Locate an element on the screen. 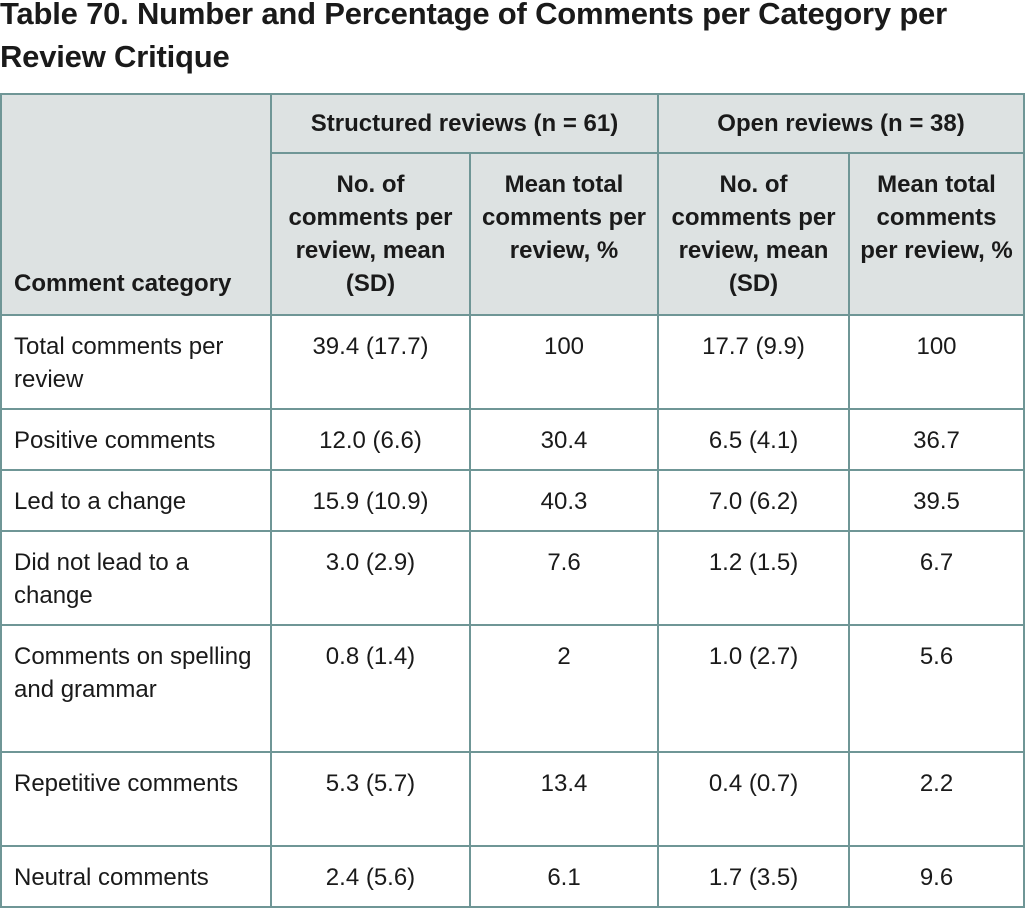 The image size is (1025, 911). structured-mean-cell: 15.9 (10.9) is located at coordinates (370, 500).